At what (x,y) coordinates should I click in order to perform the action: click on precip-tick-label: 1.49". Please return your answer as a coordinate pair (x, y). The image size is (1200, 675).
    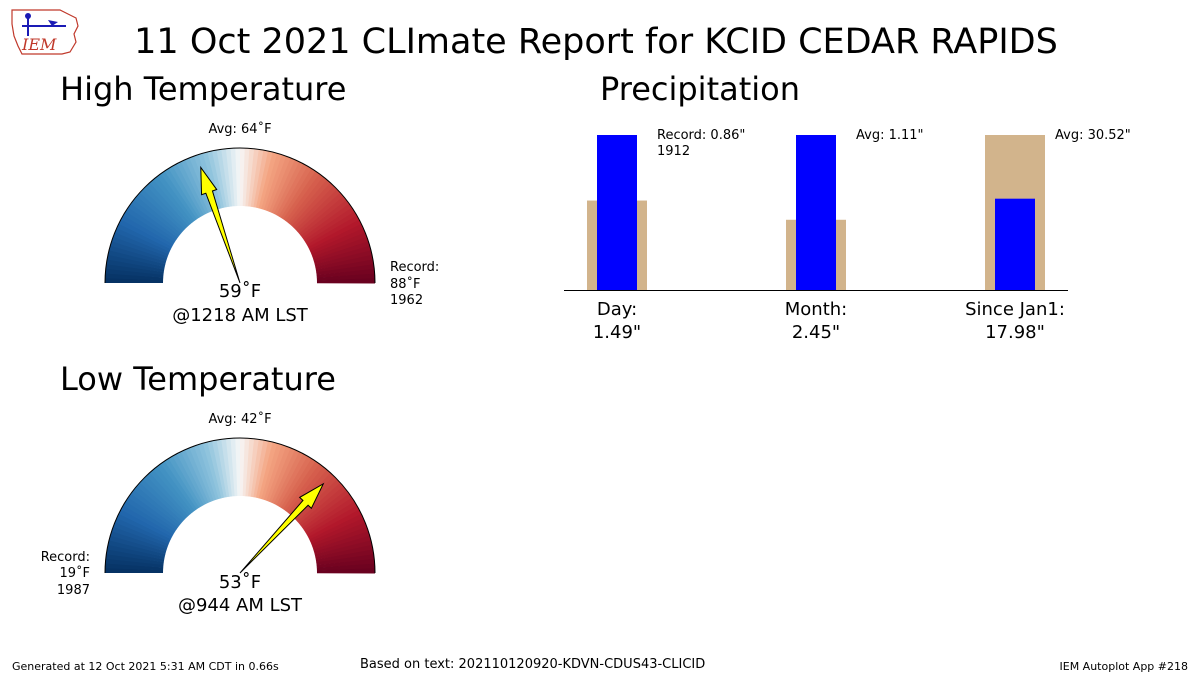
    Looking at the image, I should click on (617, 332).